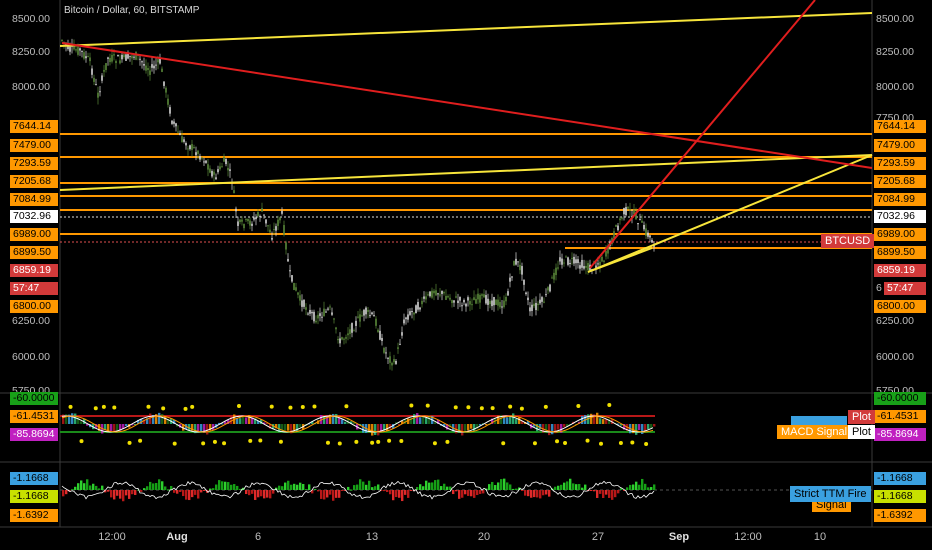 This screenshot has width=932, height=550. Describe the element at coordinates (848, 241) in the screenshot. I see `btcusd-symbol-tag: BTCUSD` at that location.